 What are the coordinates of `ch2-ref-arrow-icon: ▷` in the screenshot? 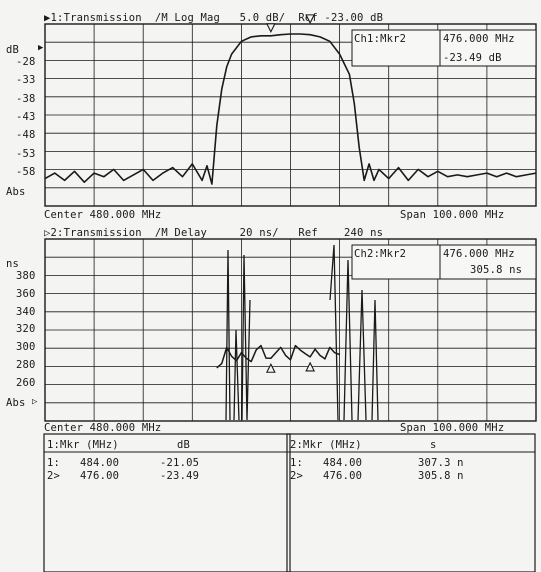 It's located at (35, 402).